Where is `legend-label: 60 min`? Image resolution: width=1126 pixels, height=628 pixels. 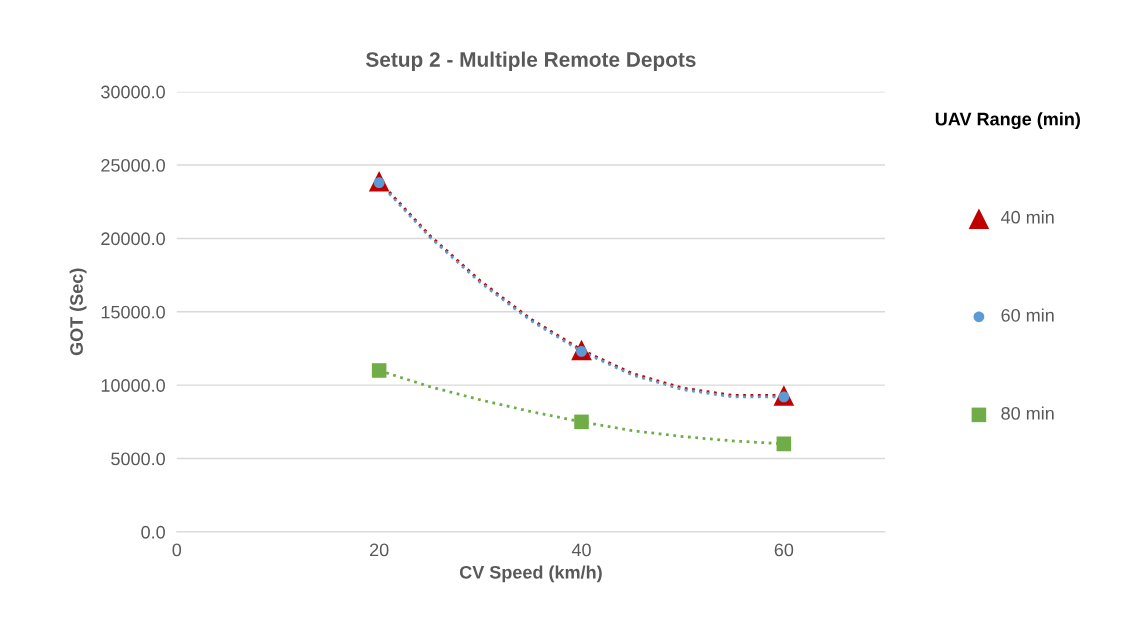
legend-label: 60 min is located at coordinates (1027, 315).